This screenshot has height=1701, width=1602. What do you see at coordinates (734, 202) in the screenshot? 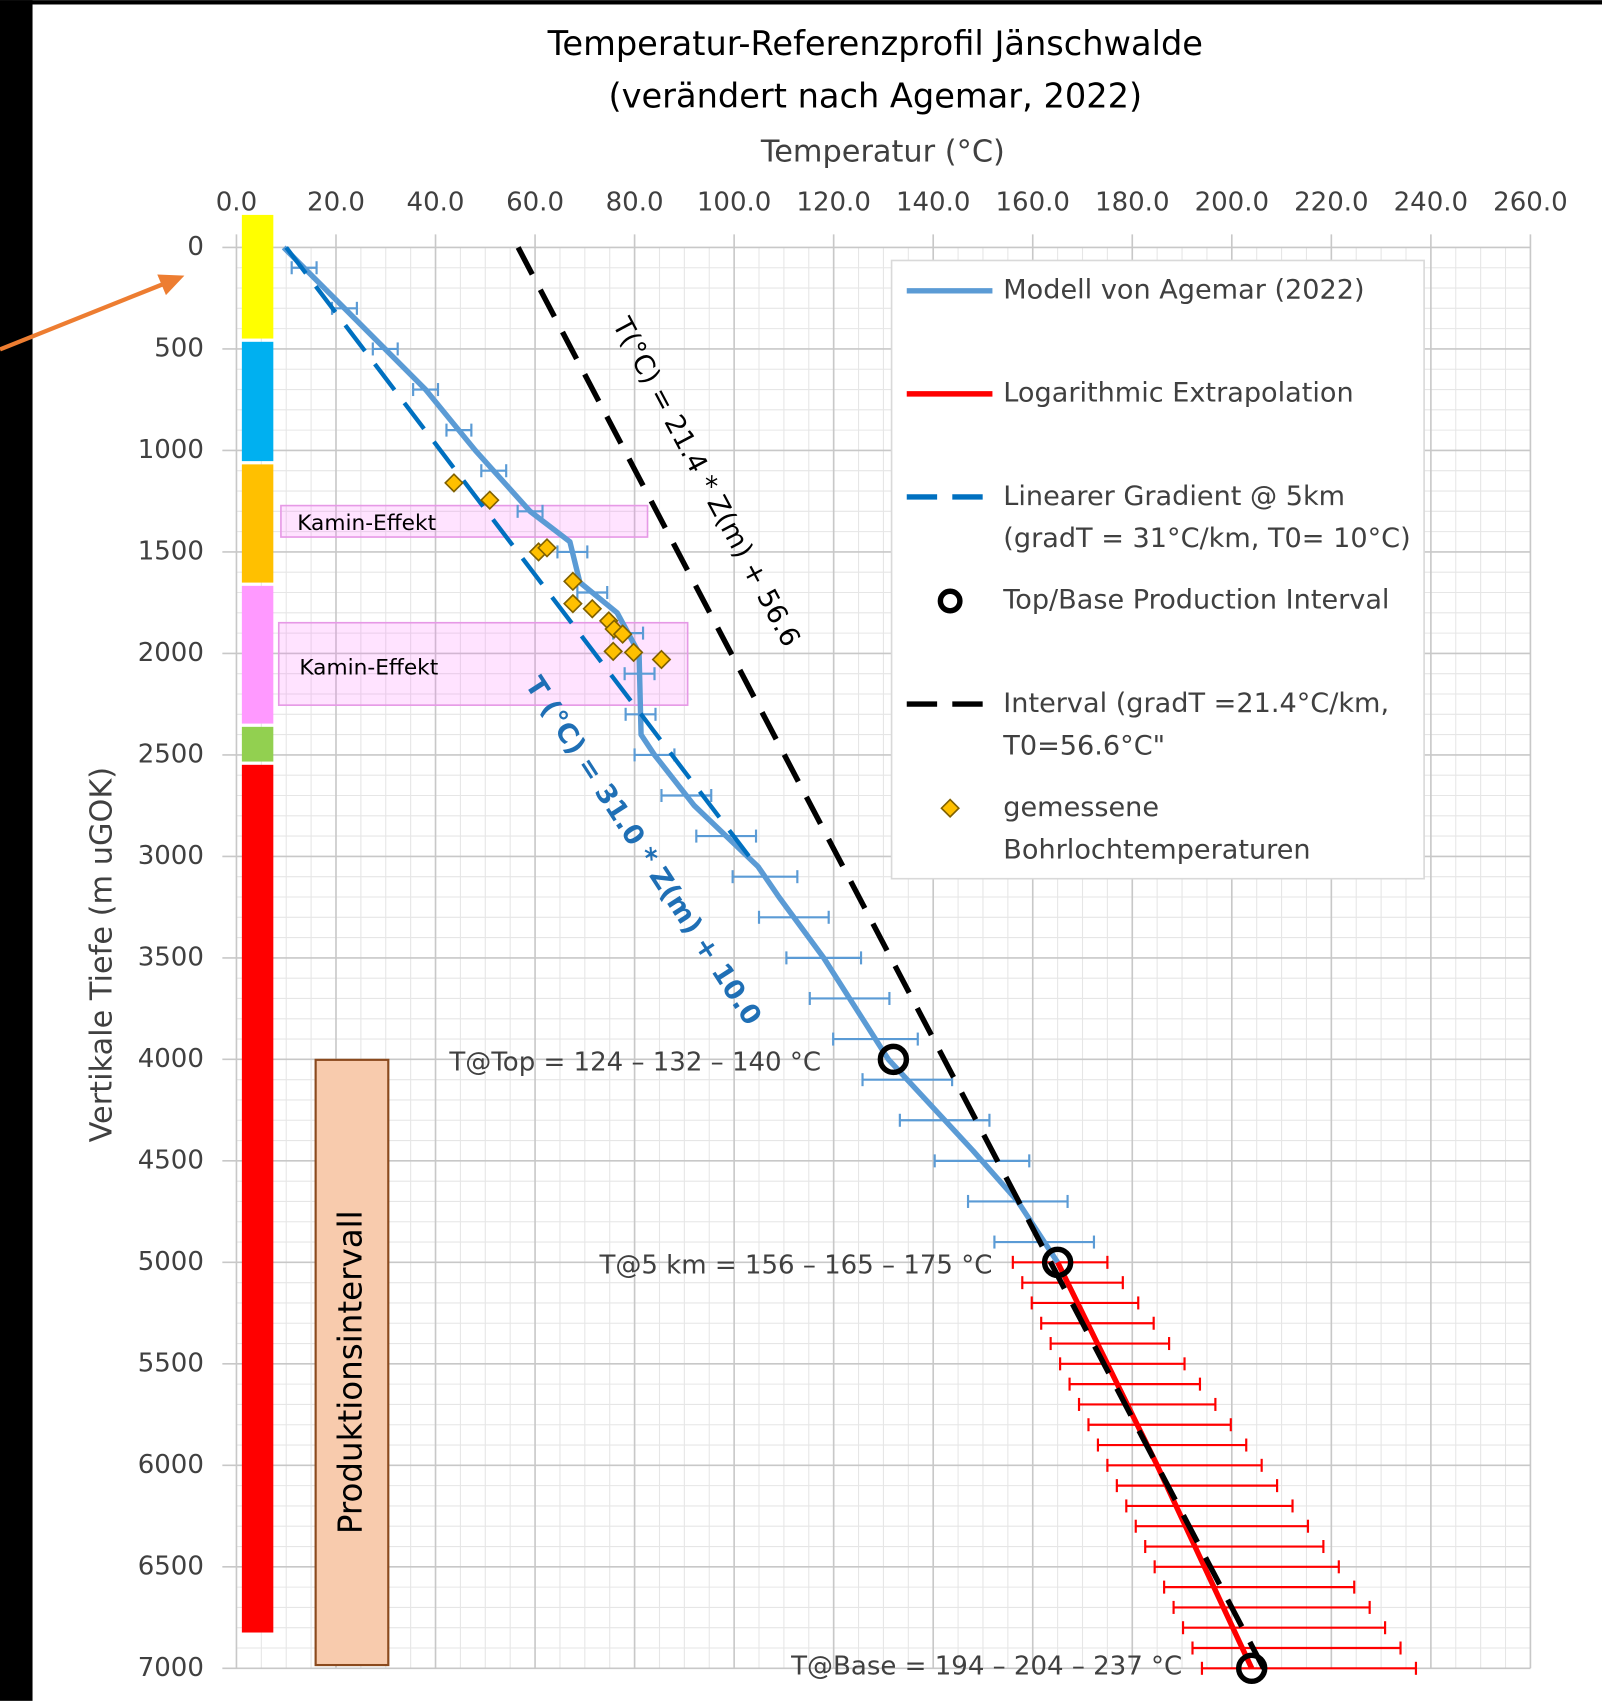
I see `x-tick-label: 100.0` at bounding box center [734, 202].